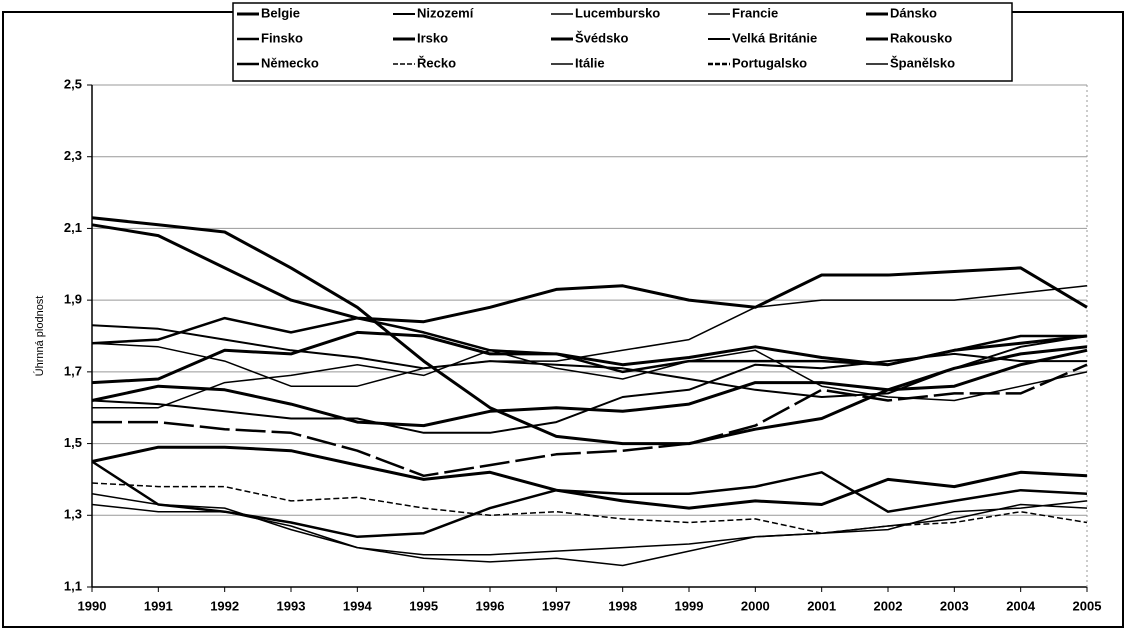  What do you see at coordinates (73, 514) in the screenshot?
I see `y-tick-label: 1,3` at bounding box center [73, 514].